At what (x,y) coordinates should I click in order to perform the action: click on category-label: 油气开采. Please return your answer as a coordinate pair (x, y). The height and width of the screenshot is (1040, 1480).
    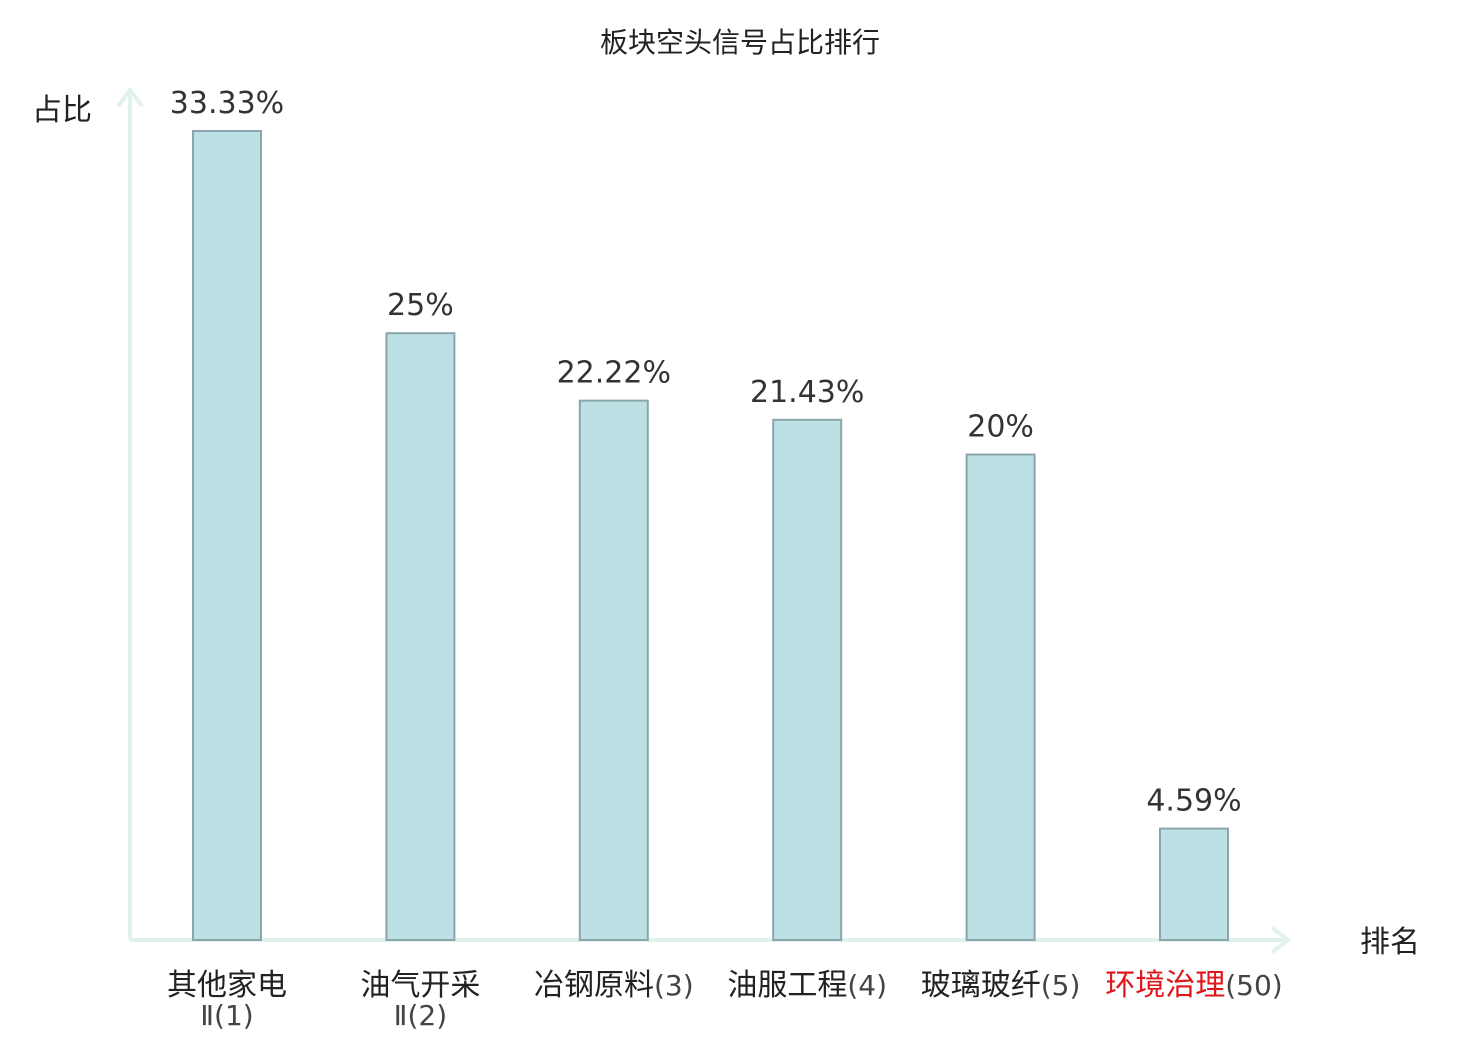
    Looking at the image, I should click on (420, 985).